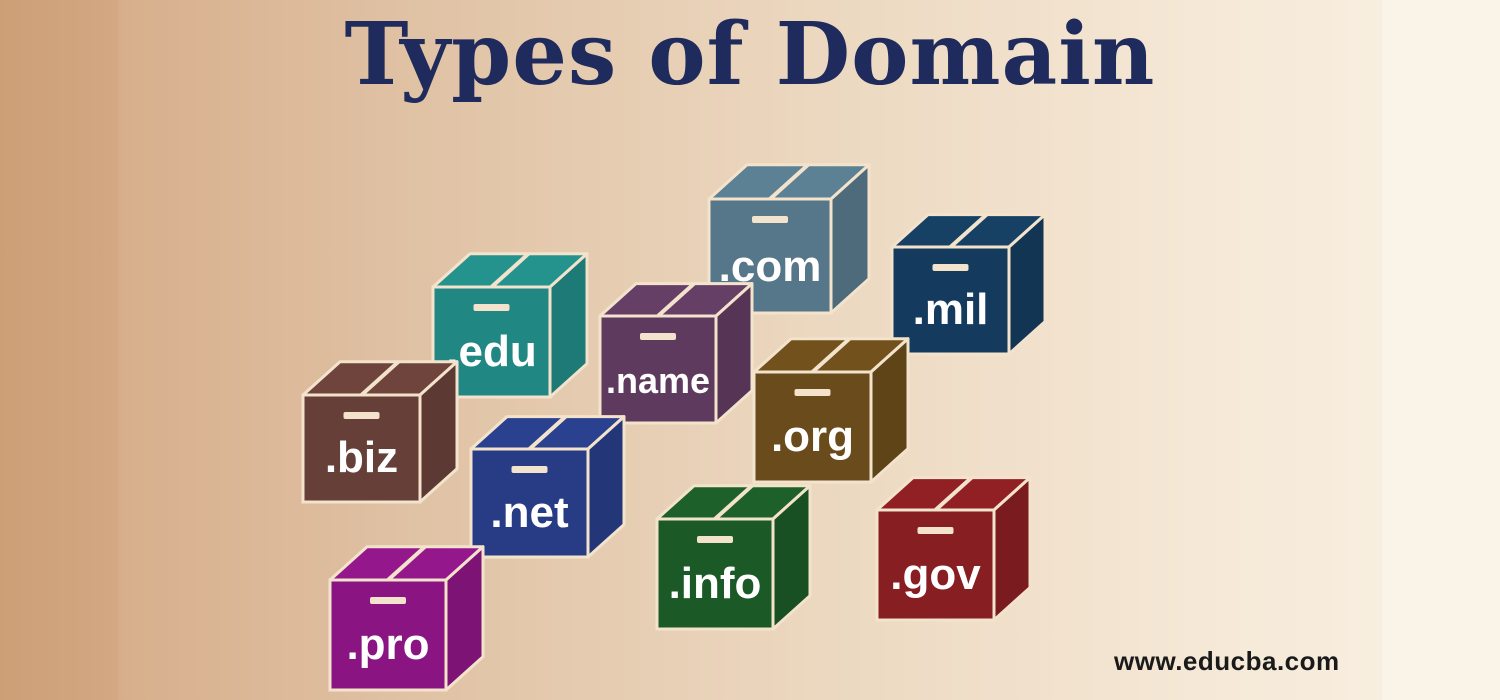 Image resolution: width=1500 pixels, height=700 pixels. I want to click on background-right-strip, so click(1441, 350).